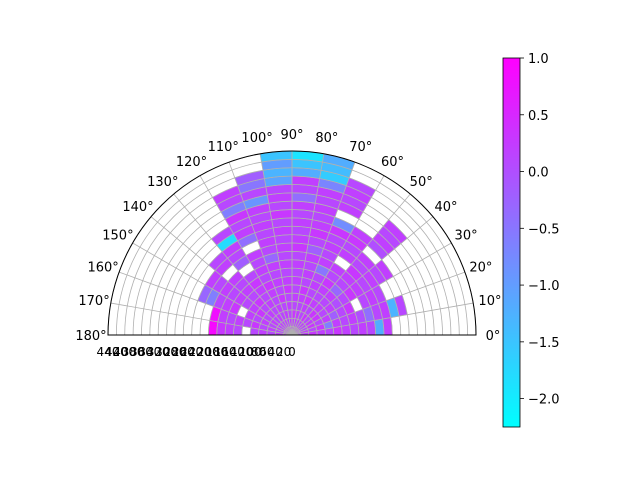 Image resolution: width=640 pixels, height=480 pixels. I want to click on theta-tick-label: 120°, so click(191, 162).